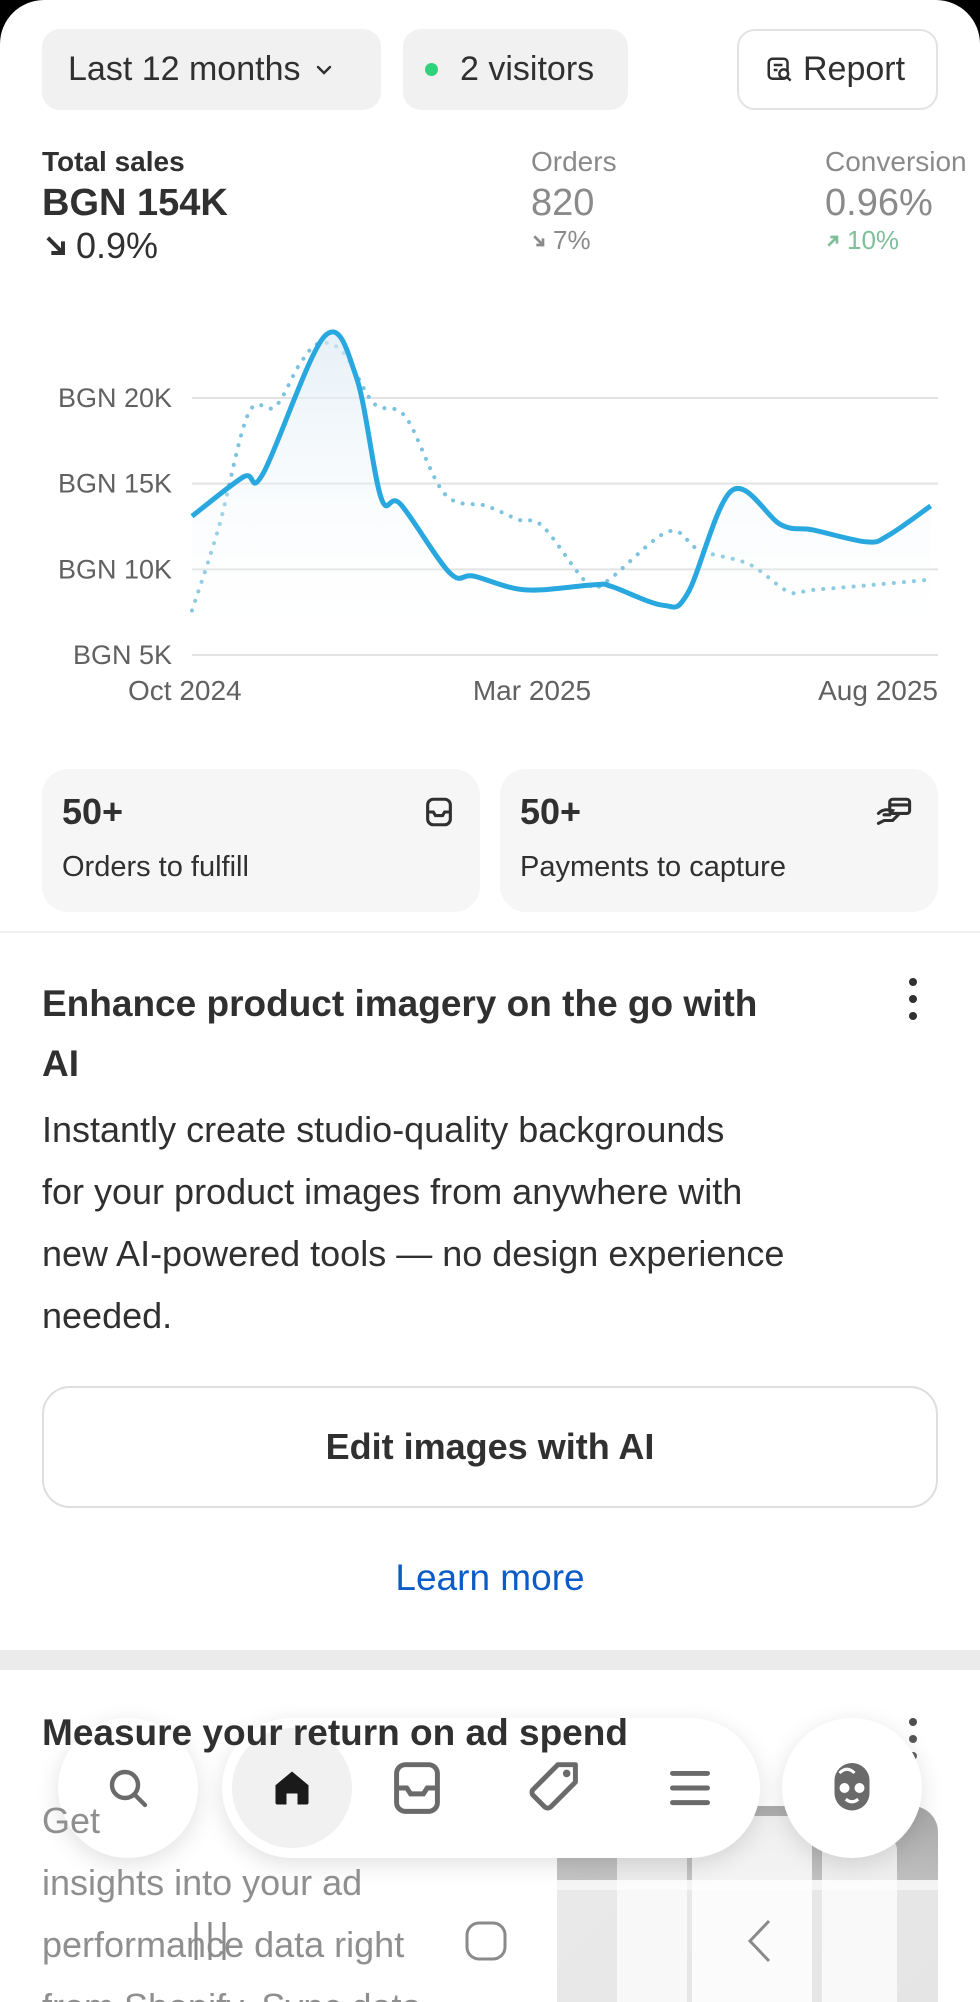 Image resolution: width=980 pixels, height=2002 pixels. What do you see at coordinates (491, 1788) in the screenshot?
I see `bottom-nav-bar` at bounding box center [491, 1788].